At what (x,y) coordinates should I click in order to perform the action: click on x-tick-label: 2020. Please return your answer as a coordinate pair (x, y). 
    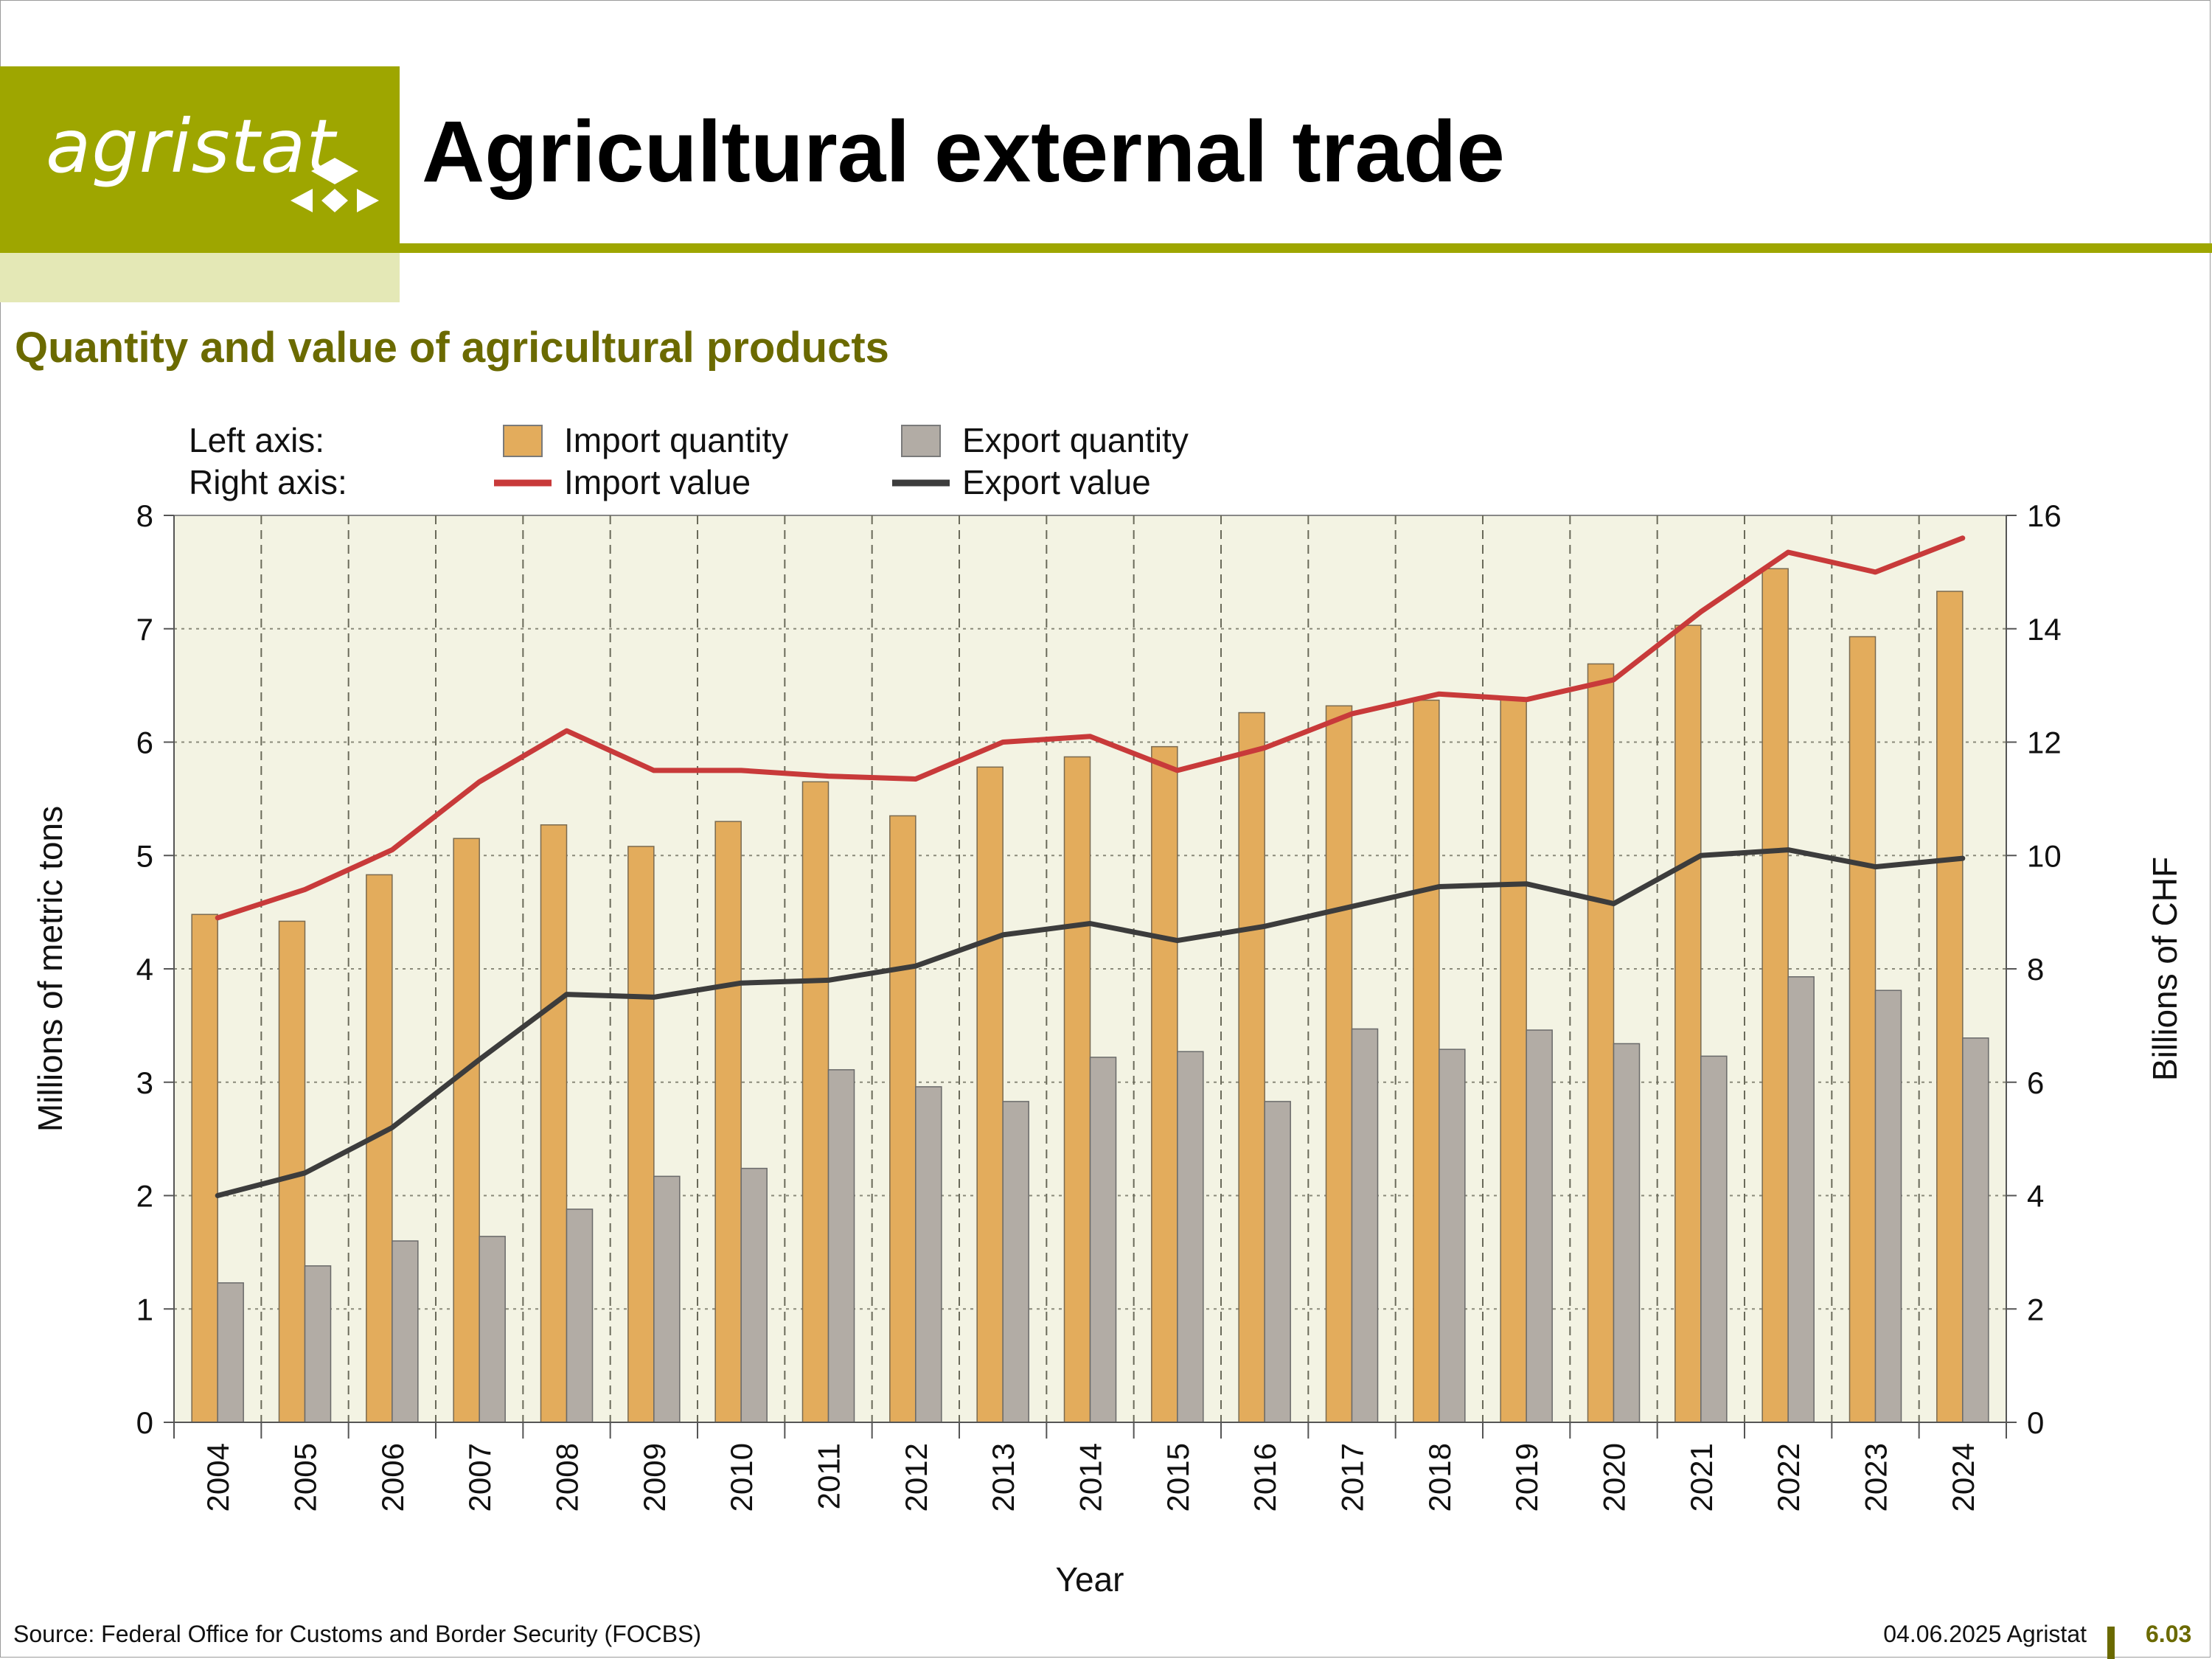
    Looking at the image, I should click on (1614, 1477).